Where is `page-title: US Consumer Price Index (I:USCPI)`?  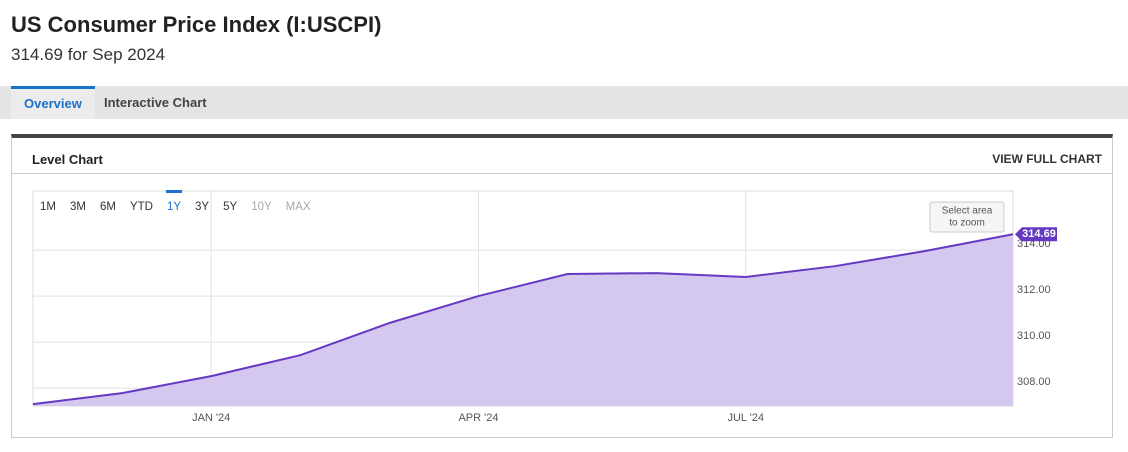 page-title: US Consumer Price Index (I:USCPI) is located at coordinates (196, 24).